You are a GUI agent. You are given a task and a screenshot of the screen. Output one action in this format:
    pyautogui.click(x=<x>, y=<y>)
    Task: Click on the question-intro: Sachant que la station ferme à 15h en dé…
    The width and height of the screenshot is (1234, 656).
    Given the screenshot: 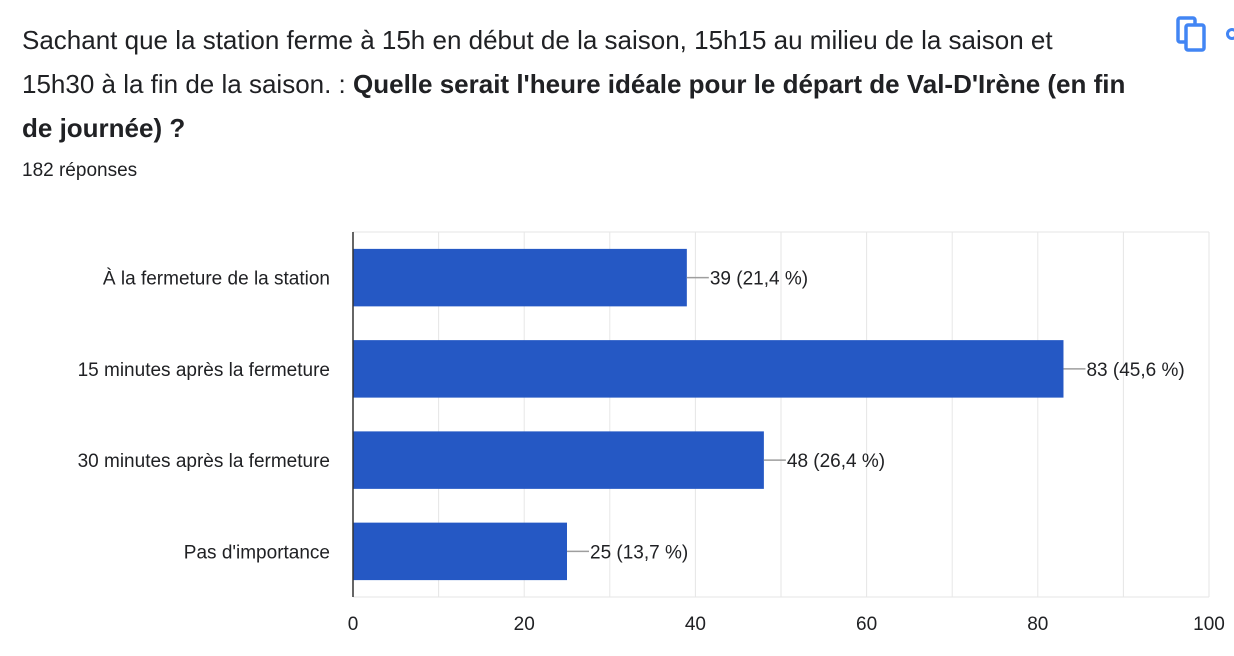 What is the action you would take?
    pyautogui.click(x=537, y=62)
    